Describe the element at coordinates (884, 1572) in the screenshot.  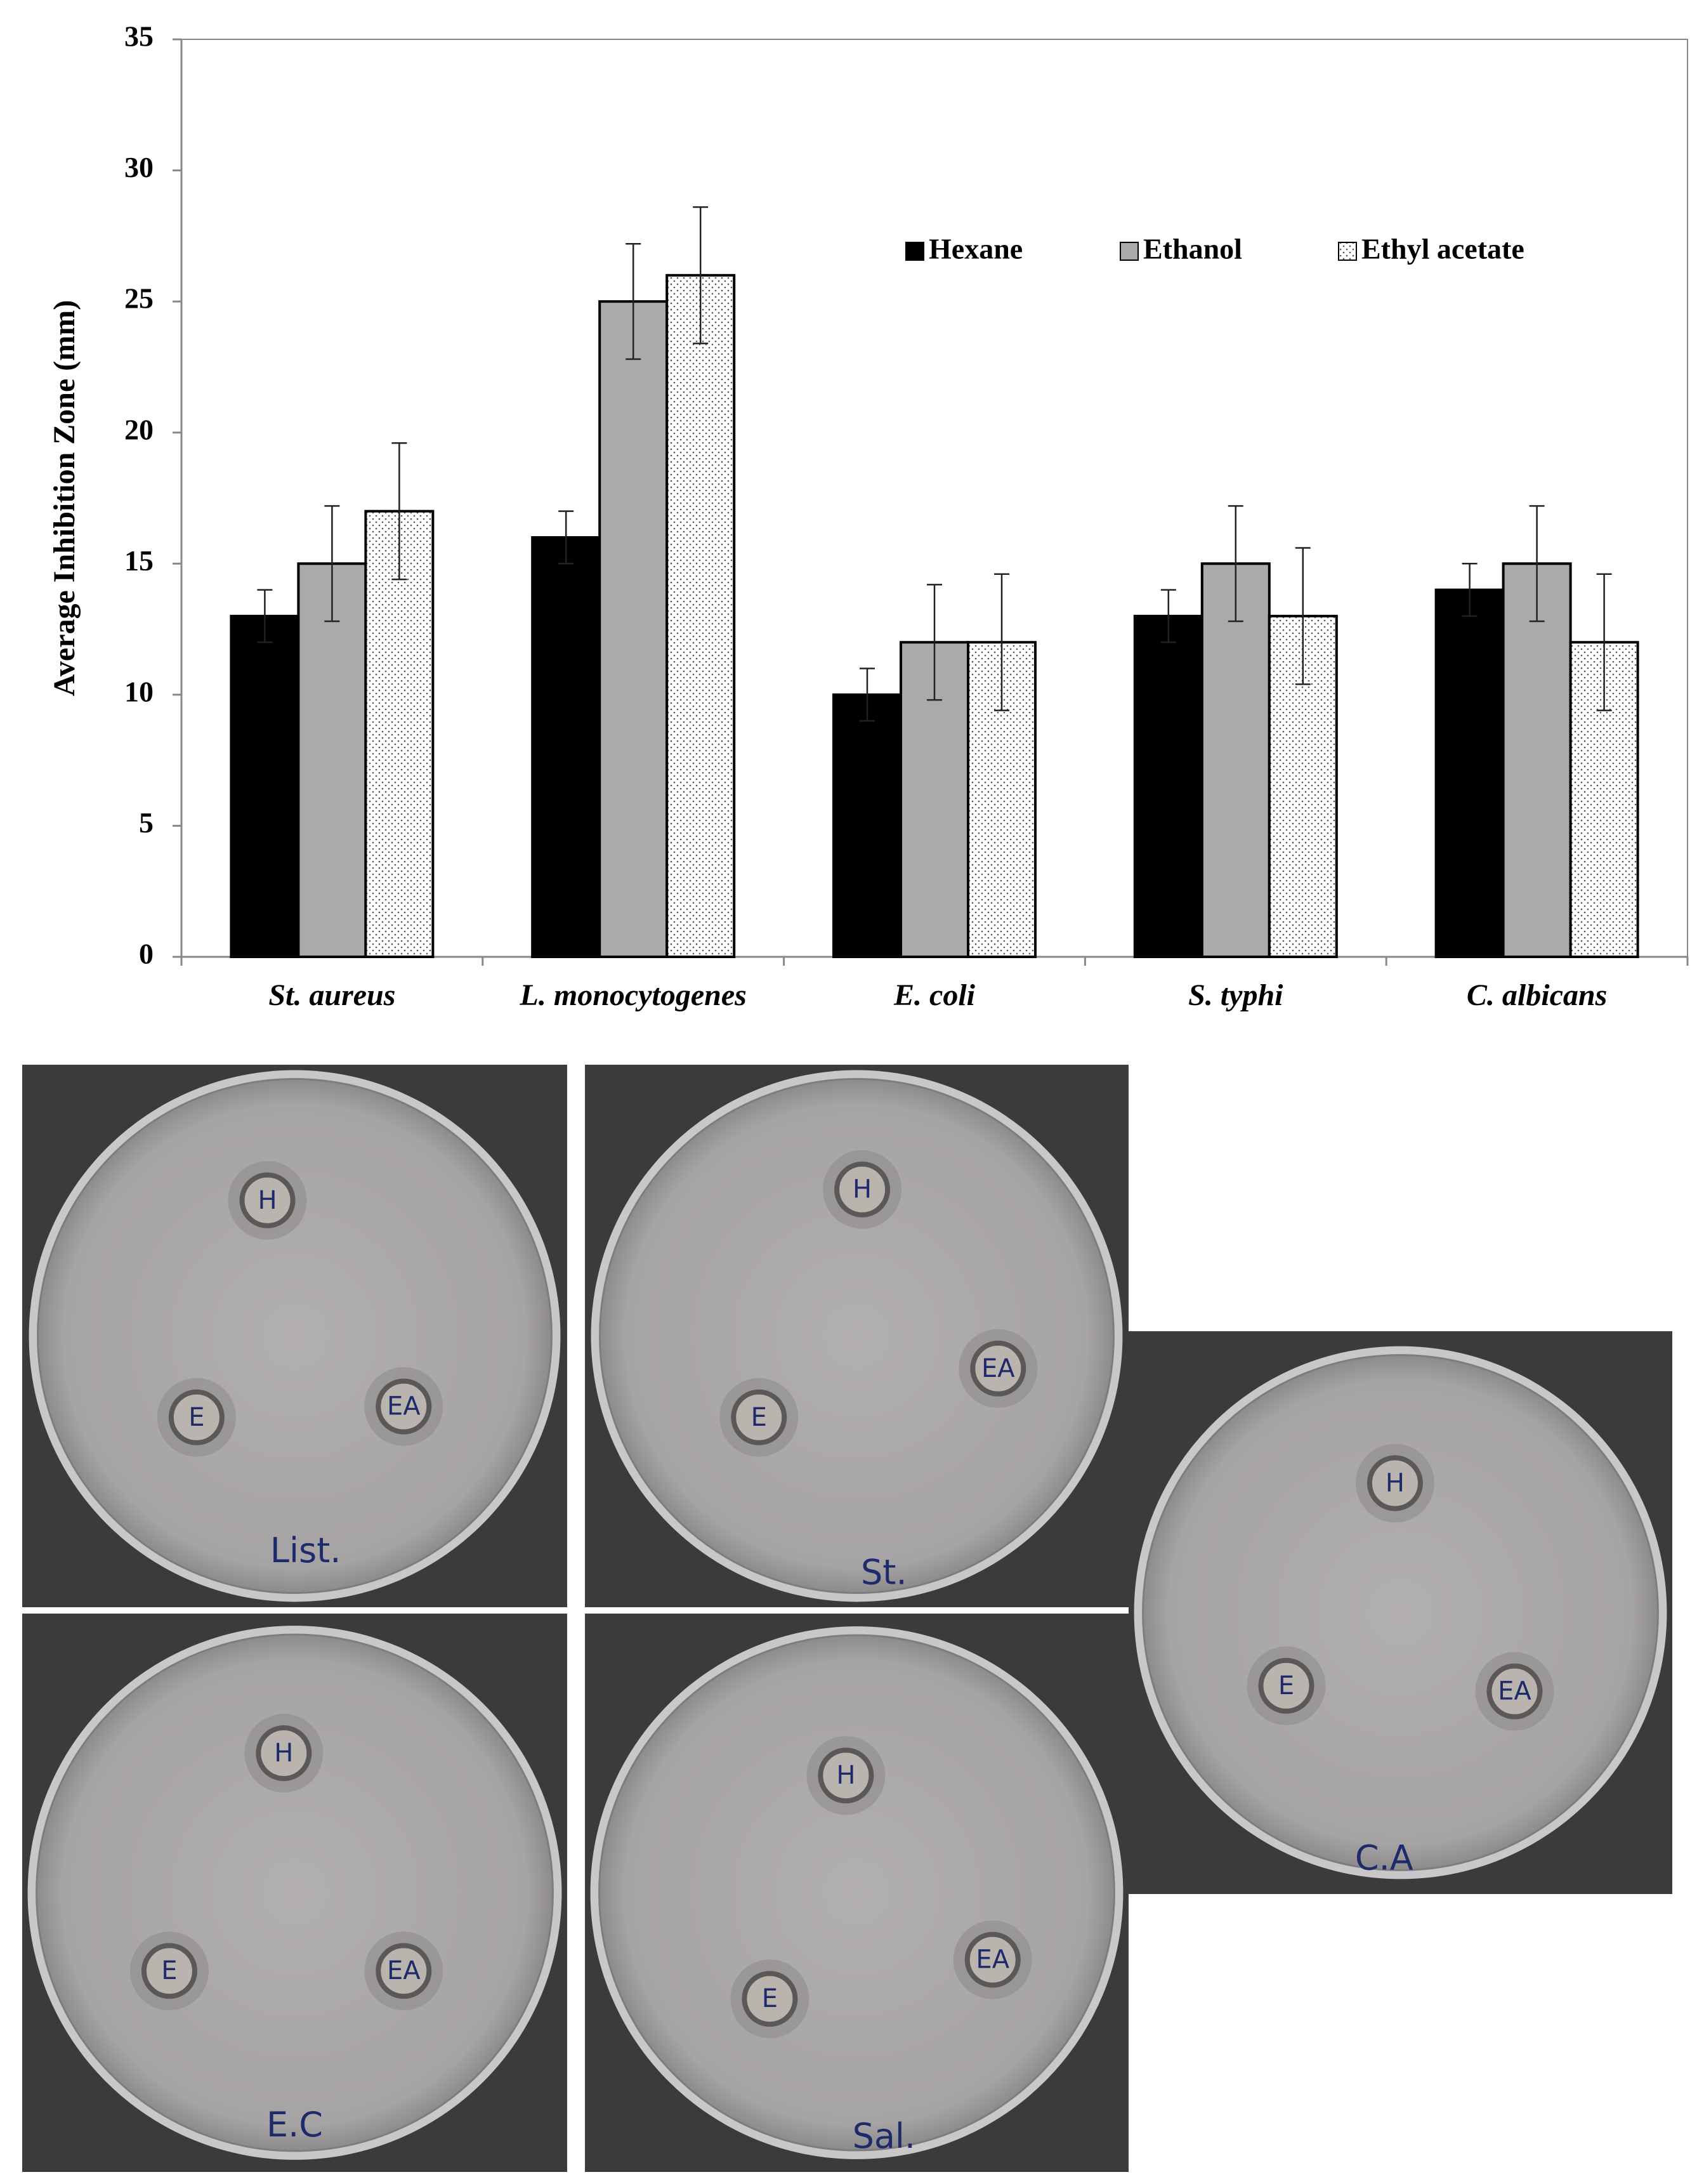
I see `plate-label: St.` at that location.